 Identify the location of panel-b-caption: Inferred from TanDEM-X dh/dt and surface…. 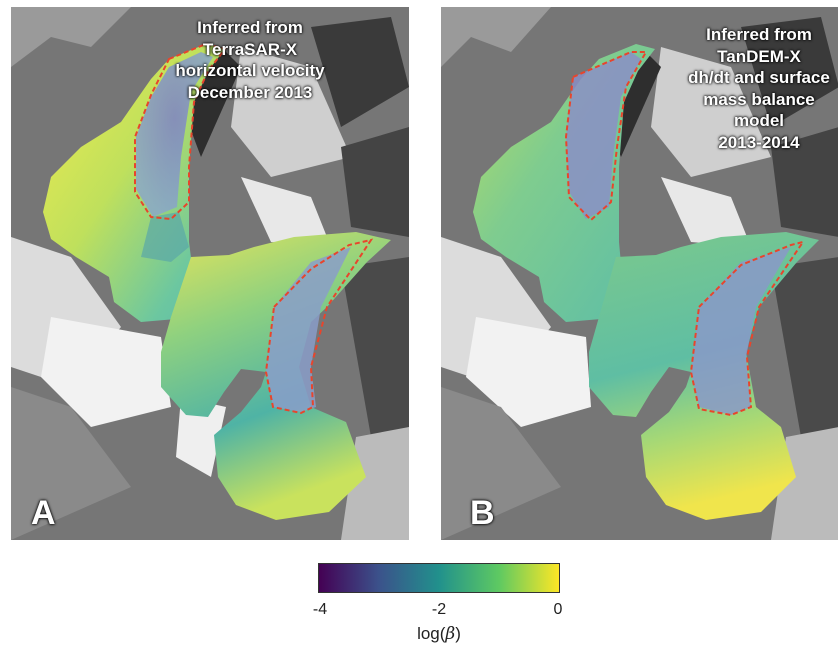
(758, 88).